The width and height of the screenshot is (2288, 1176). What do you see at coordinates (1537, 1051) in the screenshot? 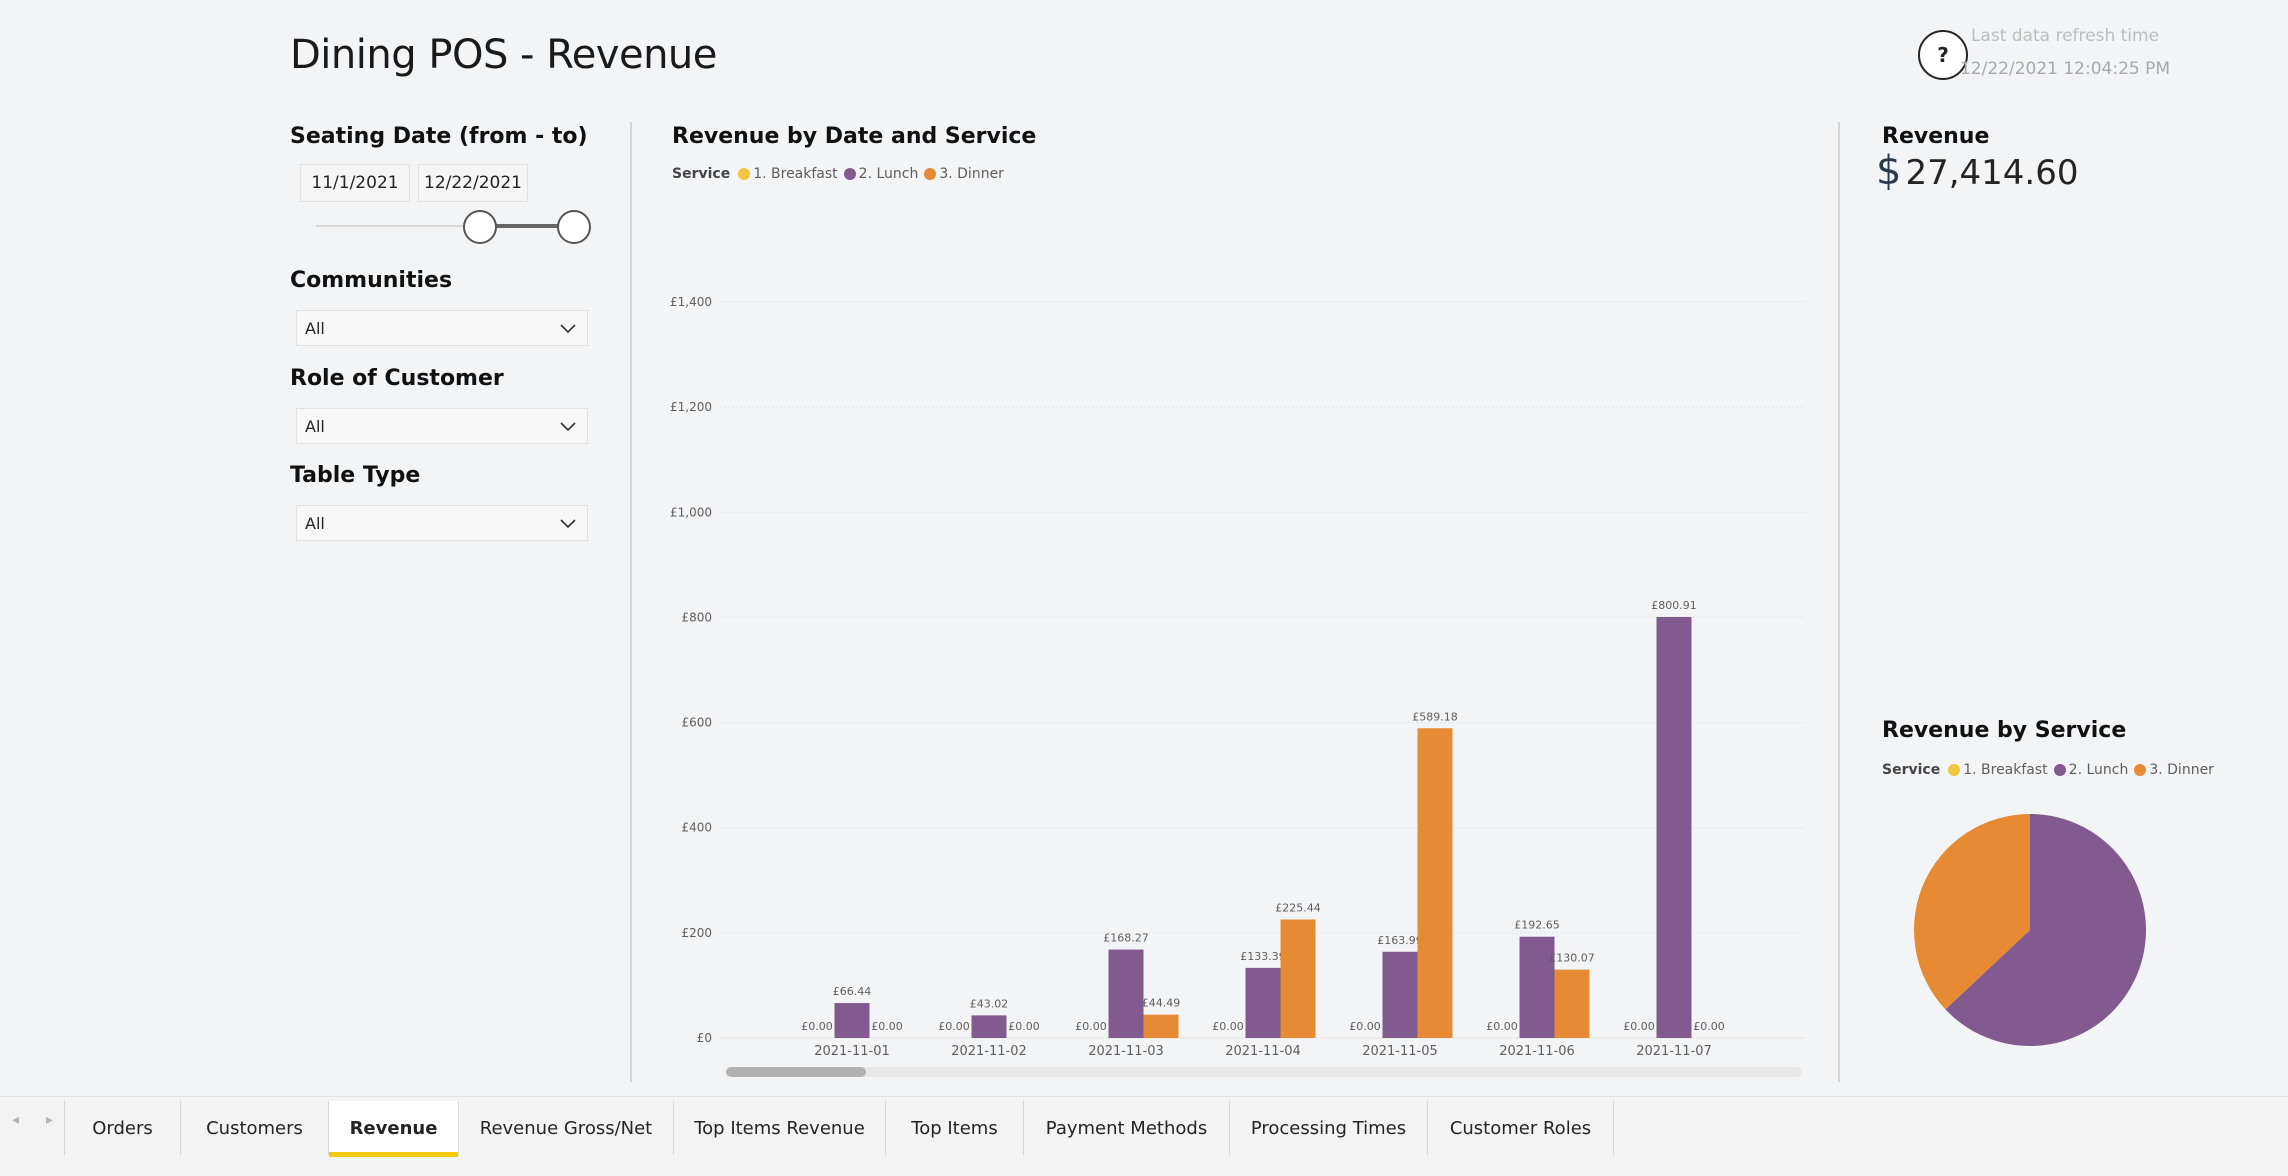
I see `x-tick-label: 2021-11-06` at bounding box center [1537, 1051].